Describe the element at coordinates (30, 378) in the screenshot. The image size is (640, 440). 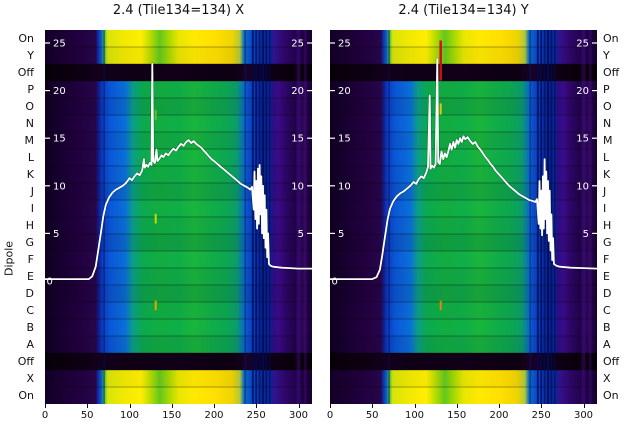
I see `dipole-label-left-x: X` at that location.